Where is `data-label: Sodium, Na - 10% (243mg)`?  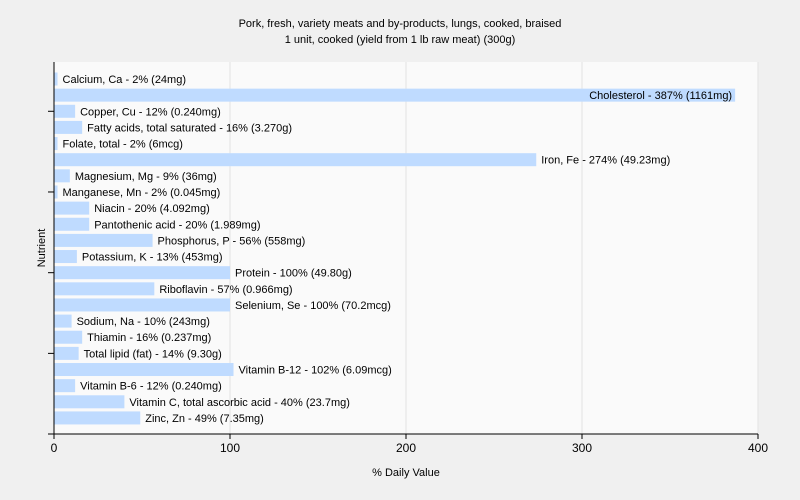
data-label: Sodium, Na - 10% (243mg) is located at coordinates (143, 322).